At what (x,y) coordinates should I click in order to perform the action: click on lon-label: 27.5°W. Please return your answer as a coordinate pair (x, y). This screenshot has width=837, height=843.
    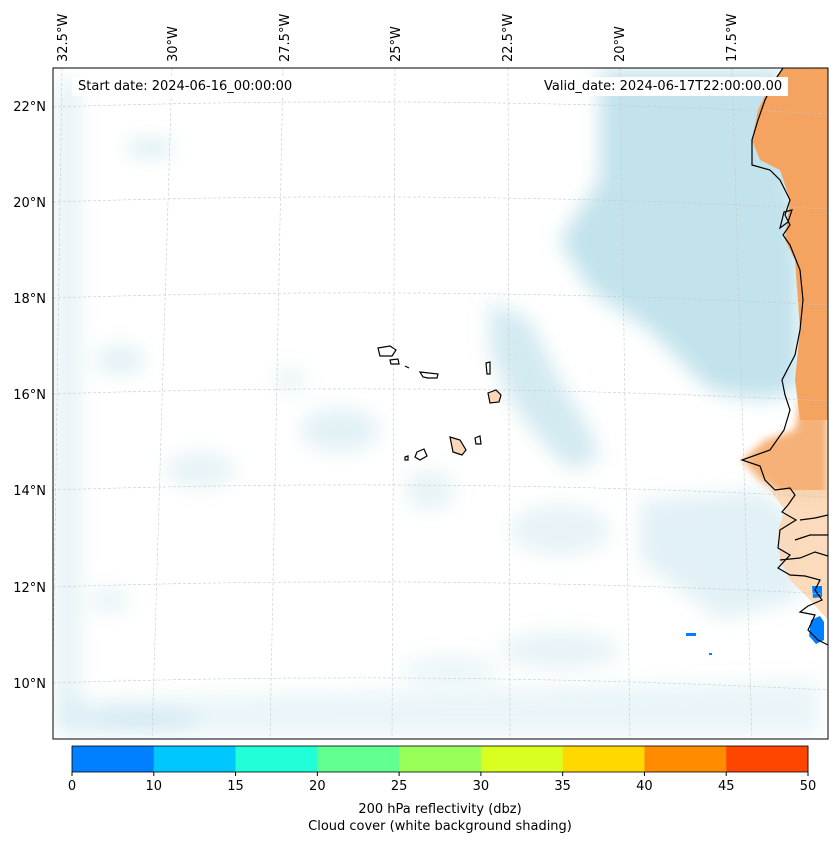
    Looking at the image, I should click on (285, 38).